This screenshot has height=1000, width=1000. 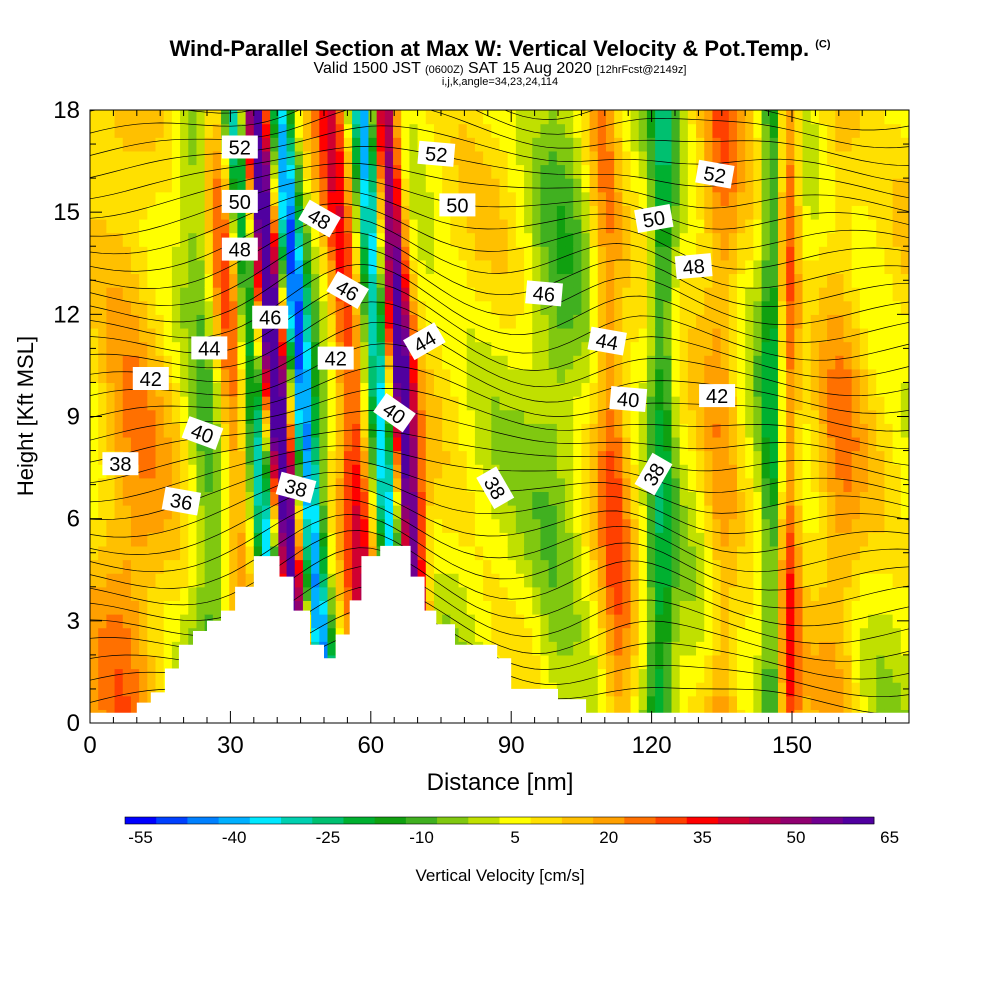 I want to click on y-tick-label: 0, so click(x=73, y=723).